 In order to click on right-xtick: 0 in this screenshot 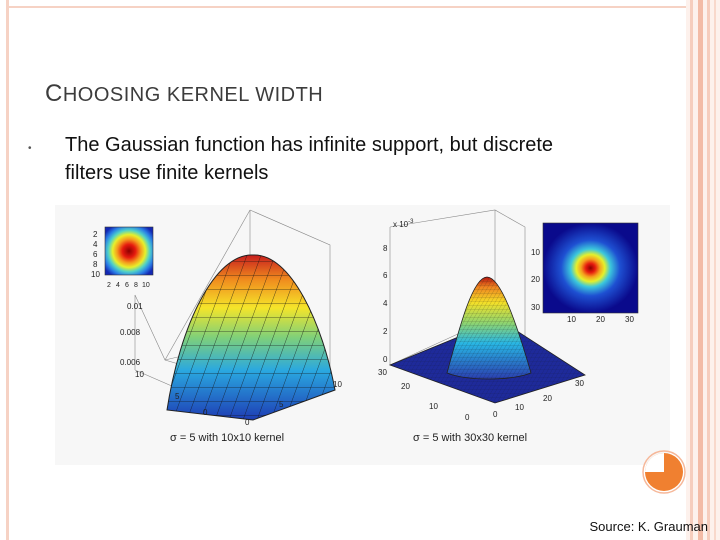, I will do `click(495, 414)`.